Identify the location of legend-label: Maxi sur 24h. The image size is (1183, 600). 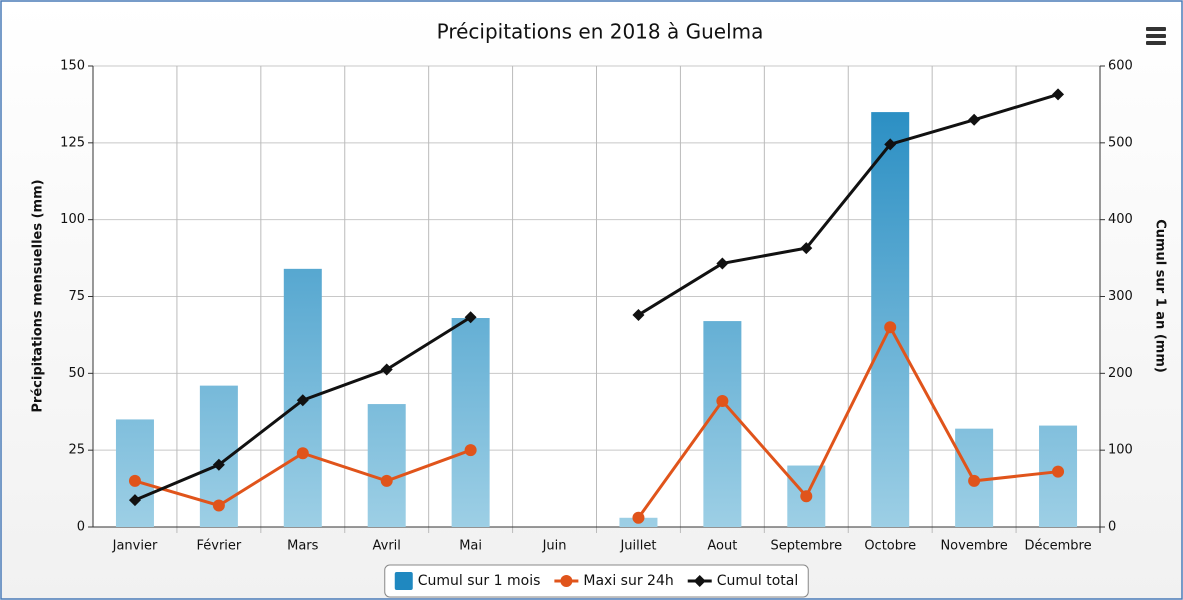
(628, 581).